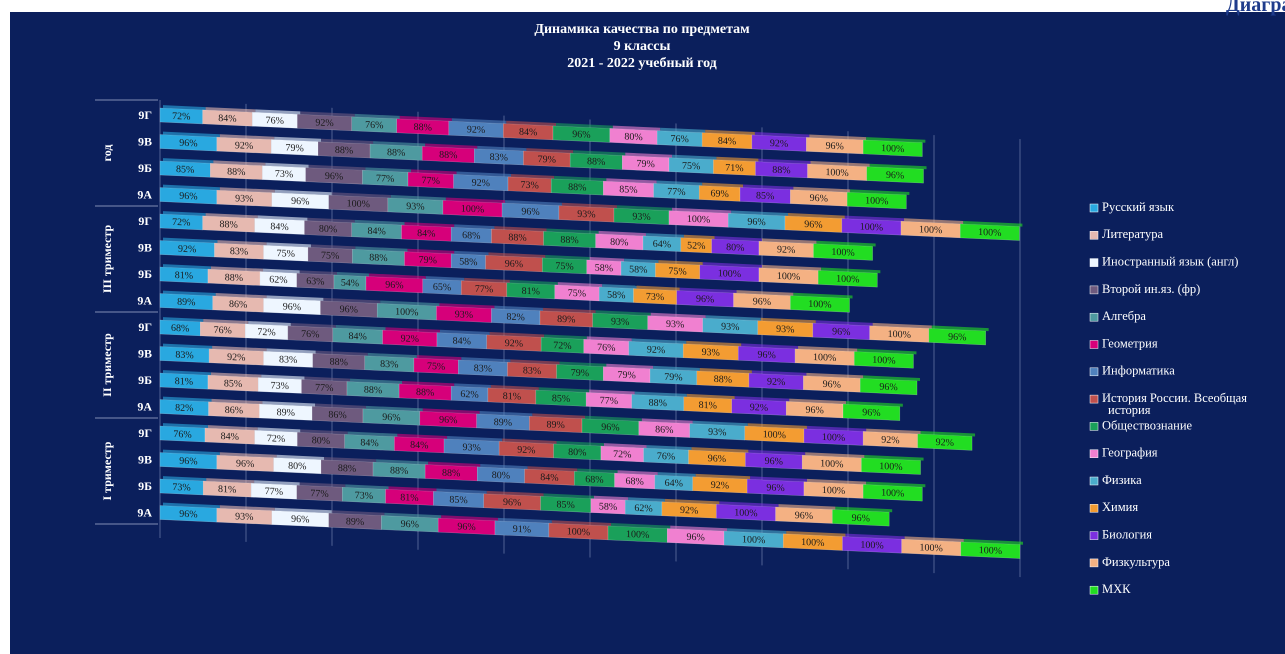  What do you see at coordinates (223, 331) in the screenshot?
I see `data-label: 76%` at bounding box center [223, 331].